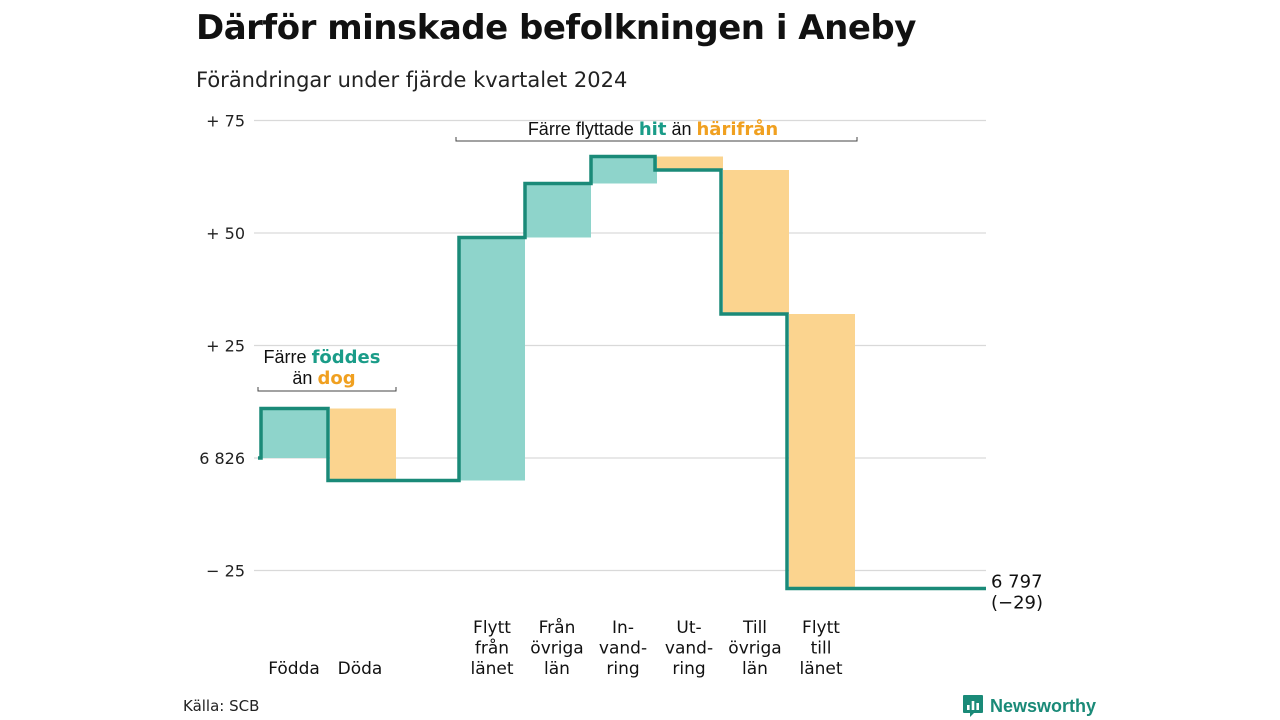 Image resolution: width=1280 pixels, height=720 pixels. What do you see at coordinates (1017, 582) in the screenshot?
I see `end-value-label: 6 797` at bounding box center [1017, 582].